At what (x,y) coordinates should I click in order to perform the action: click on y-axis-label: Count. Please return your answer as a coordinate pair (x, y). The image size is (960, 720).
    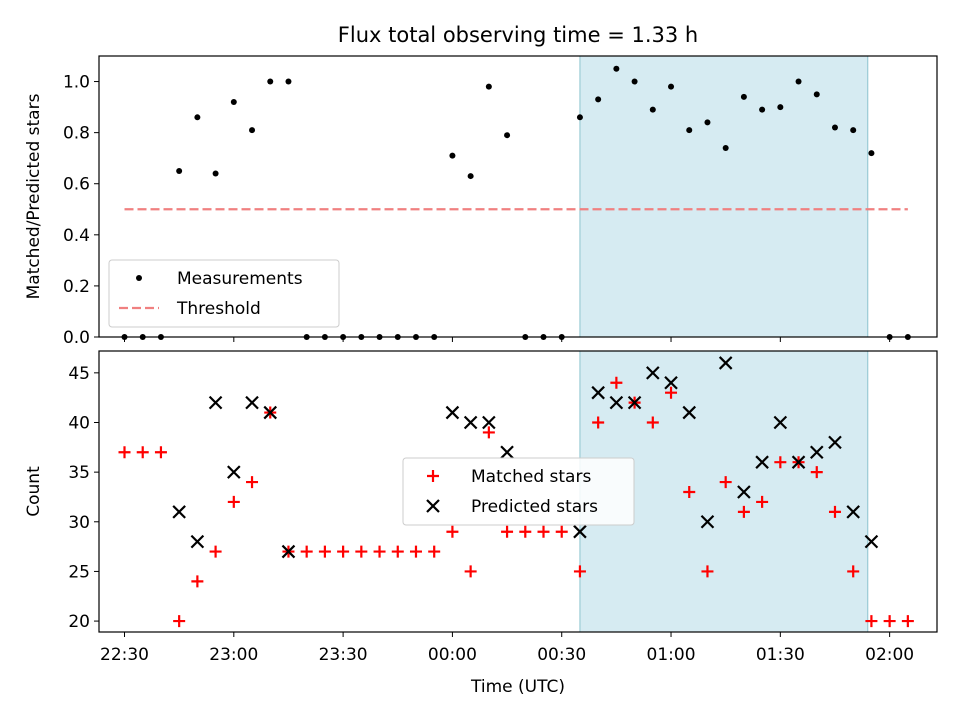
    Looking at the image, I should click on (34, 491).